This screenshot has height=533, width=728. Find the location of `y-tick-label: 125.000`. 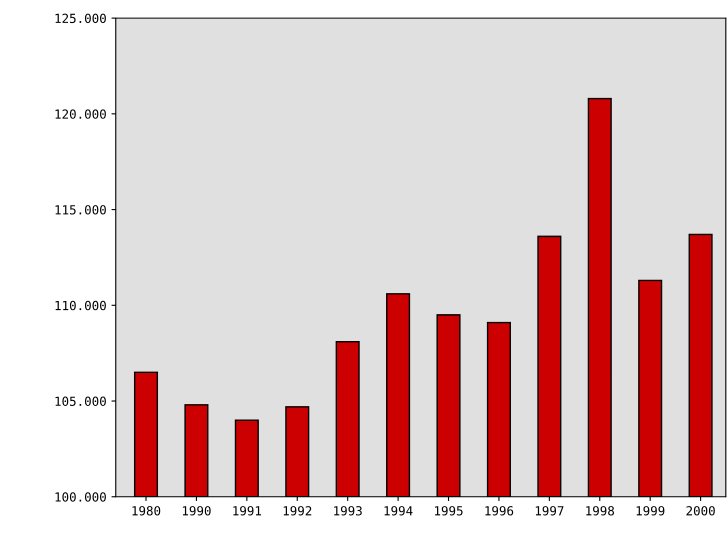

y-tick-label: 125.000 is located at coordinates (81, 19).